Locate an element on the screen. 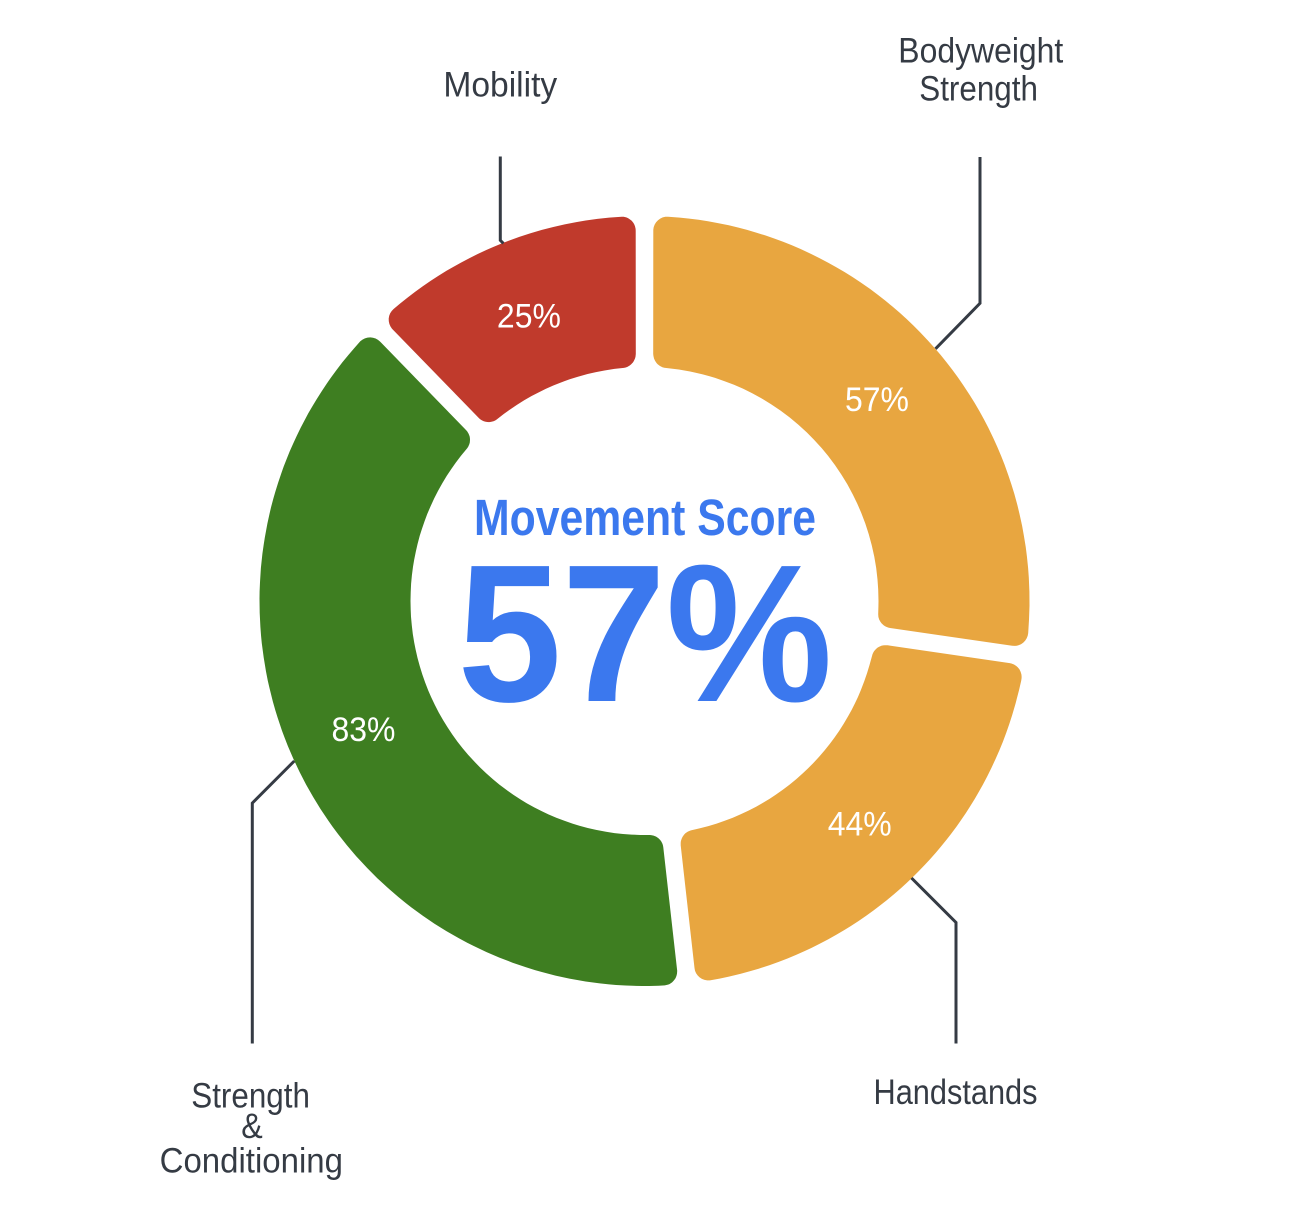  svg-text: 25% is located at coordinates (529, 315).